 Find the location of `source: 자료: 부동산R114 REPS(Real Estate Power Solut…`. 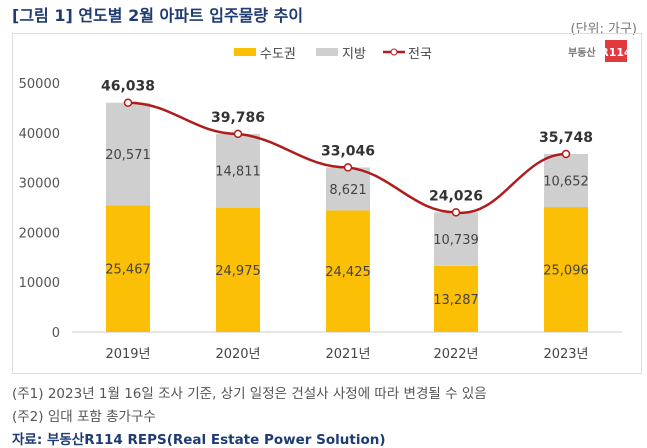

source: 자료: 부동산R114 REPS(Real Estate Power Solut… is located at coordinates (199, 440).